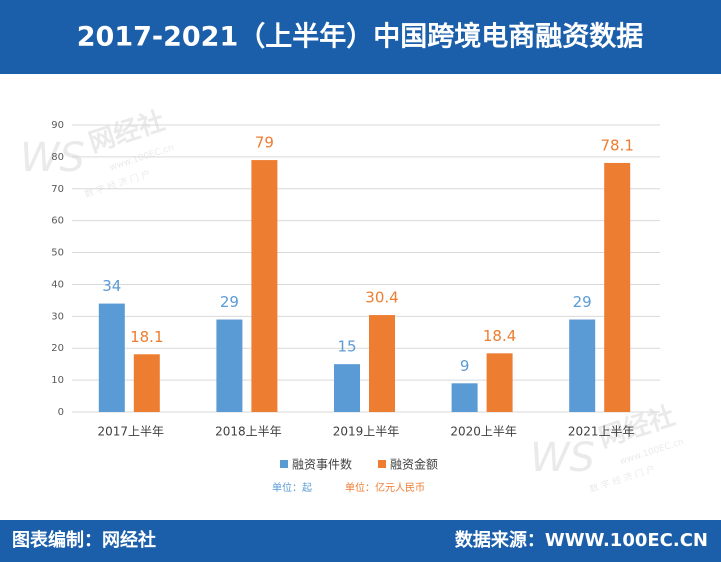 This screenshot has height=562, width=721. Describe the element at coordinates (346, 347) in the screenshot. I see `data-label: 15` at that location.